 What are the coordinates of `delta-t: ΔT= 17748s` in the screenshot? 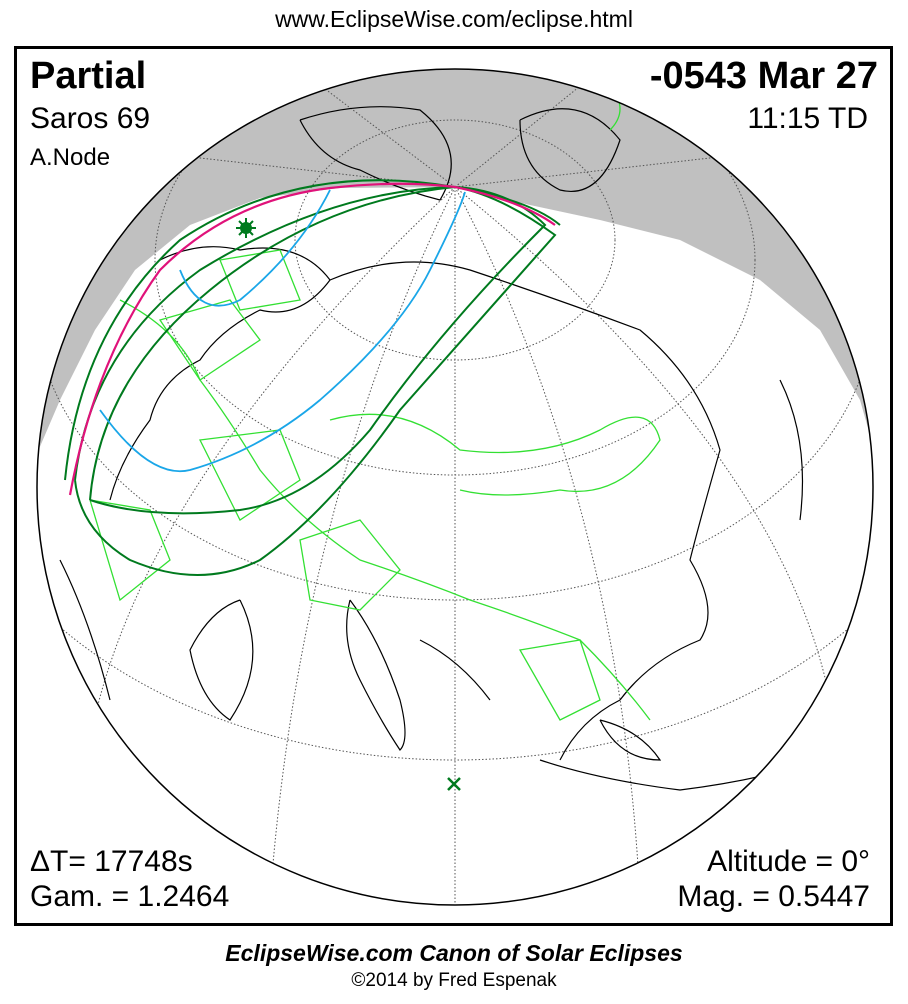 It's located at (111, 861).